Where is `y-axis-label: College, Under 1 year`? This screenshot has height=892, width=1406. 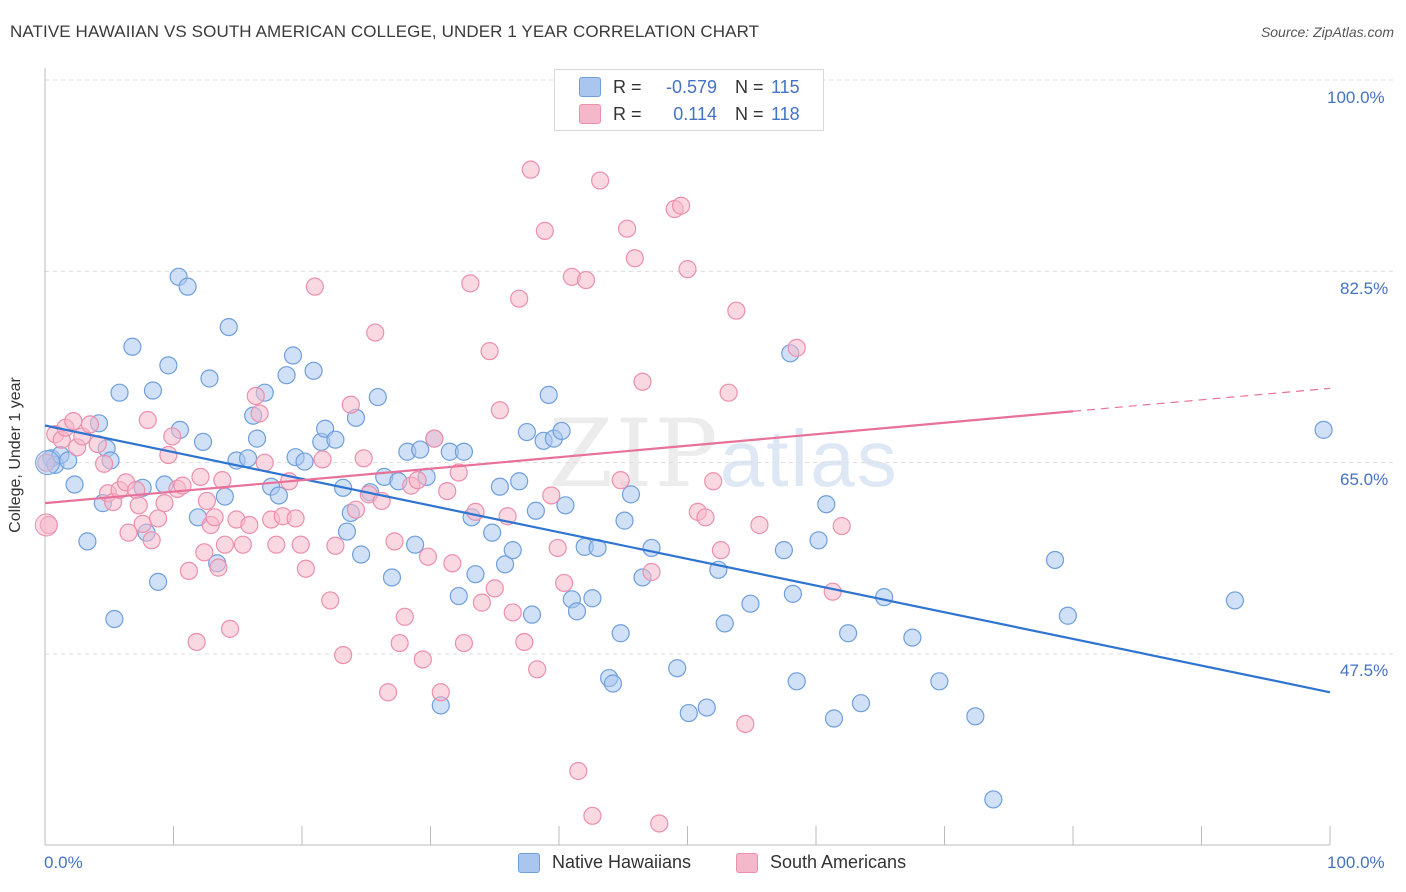
y-axis-label: College, Under 1 year is located at coordinates (15, 455).